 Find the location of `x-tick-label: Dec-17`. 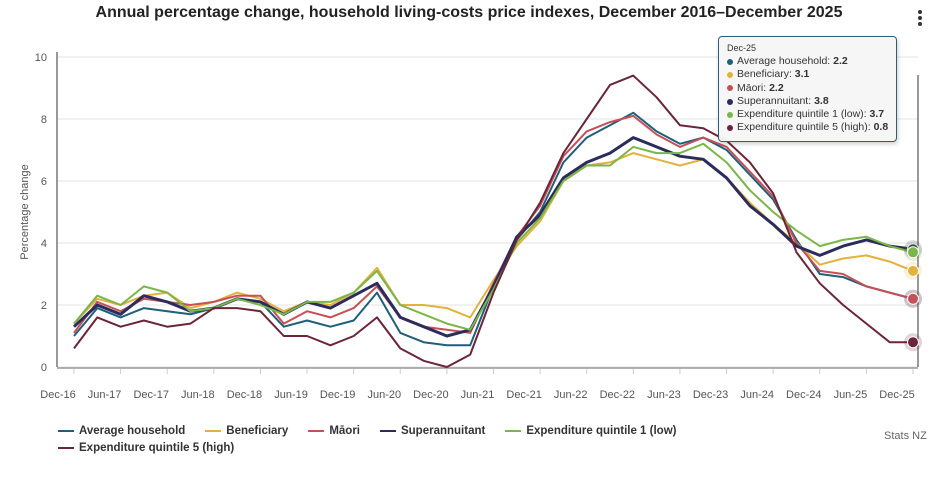

x-tick-label: Dec-17 is located at coordinates (150, 395).